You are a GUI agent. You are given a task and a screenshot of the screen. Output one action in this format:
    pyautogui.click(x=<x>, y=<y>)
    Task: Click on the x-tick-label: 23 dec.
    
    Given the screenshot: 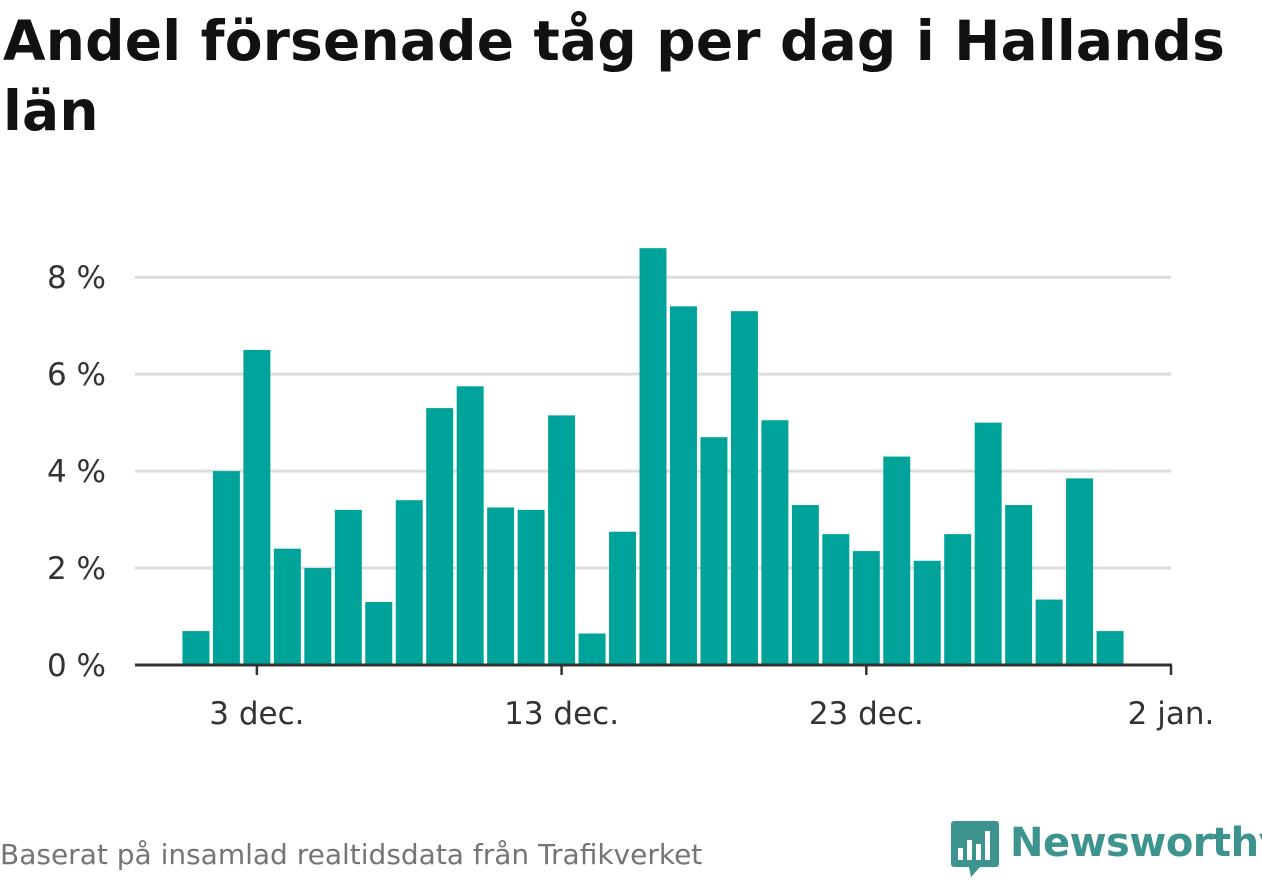 What is the action you would take?
    pyautogui.click(x=866, y=714)
    